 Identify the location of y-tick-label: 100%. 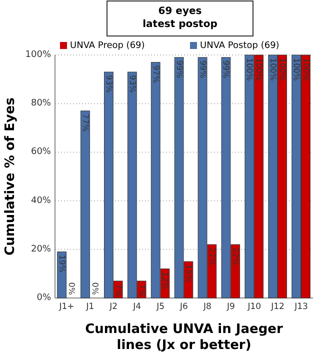
(38, 55).